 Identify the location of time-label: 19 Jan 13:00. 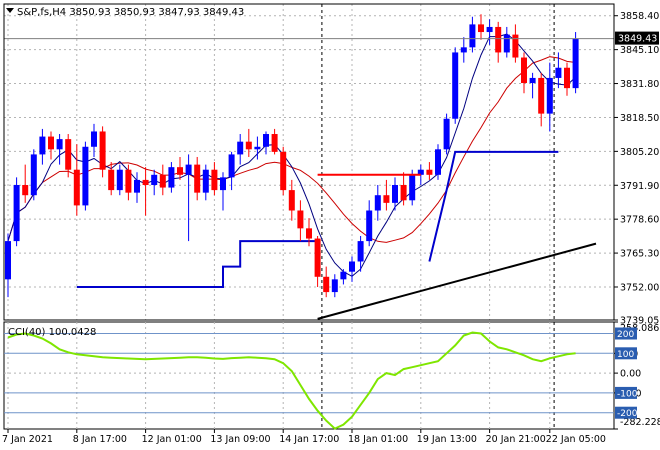
(447, 439).